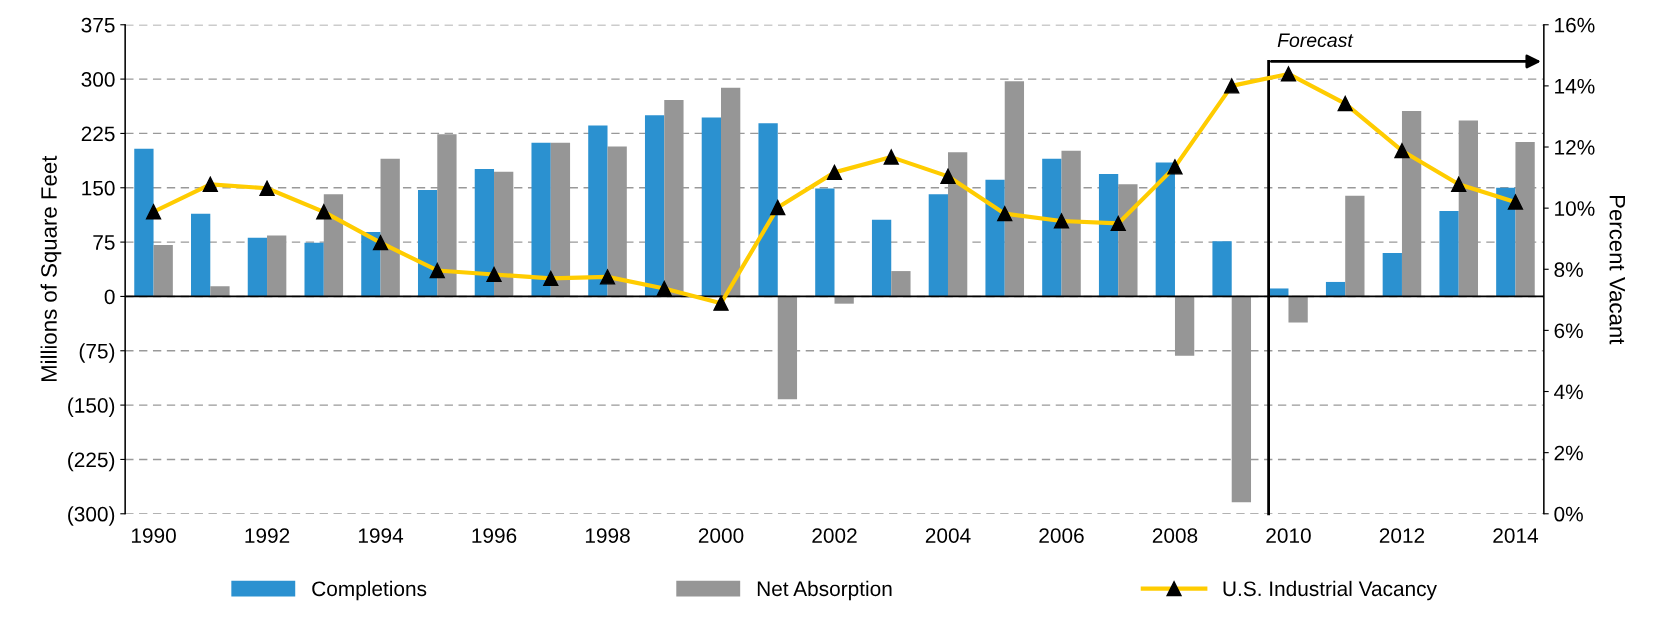 The height and width of the screenshot is (619, 1669). What do you see at coordinates (1617, 270) in the screenshot?
I see `y2-axis-title: Percent Vacant` at bounding box center [1617, 270].